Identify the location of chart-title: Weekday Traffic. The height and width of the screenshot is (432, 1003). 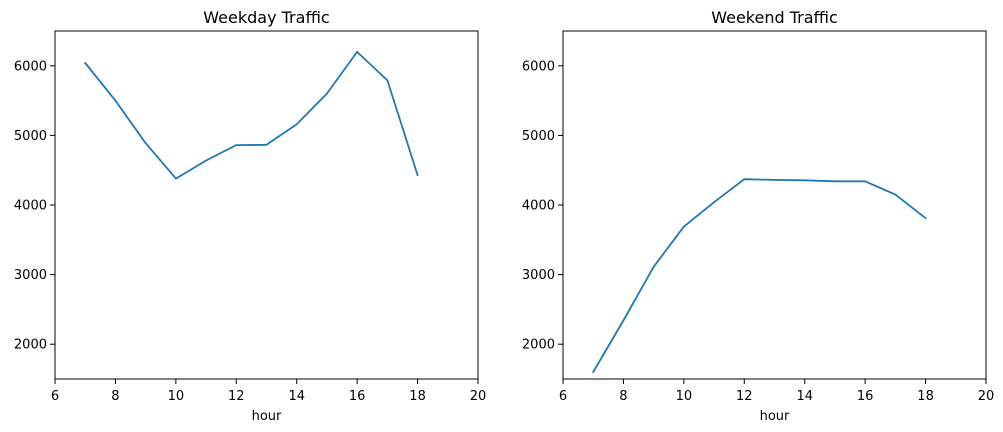
(266, 17).